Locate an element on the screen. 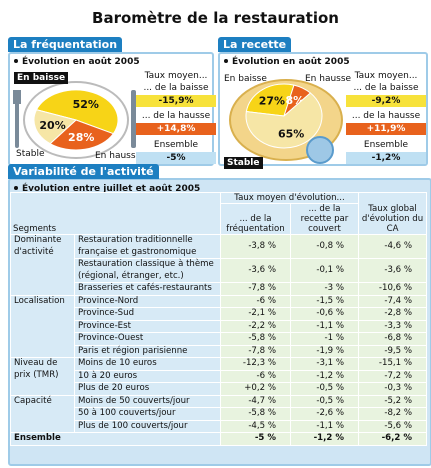 The width and height of the screenshot is (431, 468). table-value: -4,5 % is located at coordinates (255, 426).